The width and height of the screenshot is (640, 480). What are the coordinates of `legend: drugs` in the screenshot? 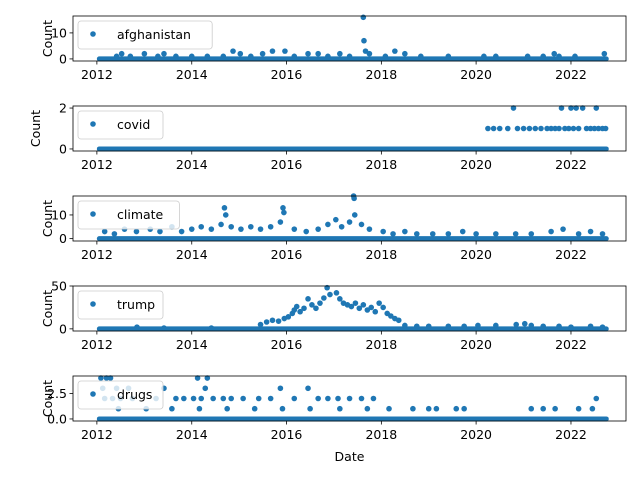 It's located at (120, 395).